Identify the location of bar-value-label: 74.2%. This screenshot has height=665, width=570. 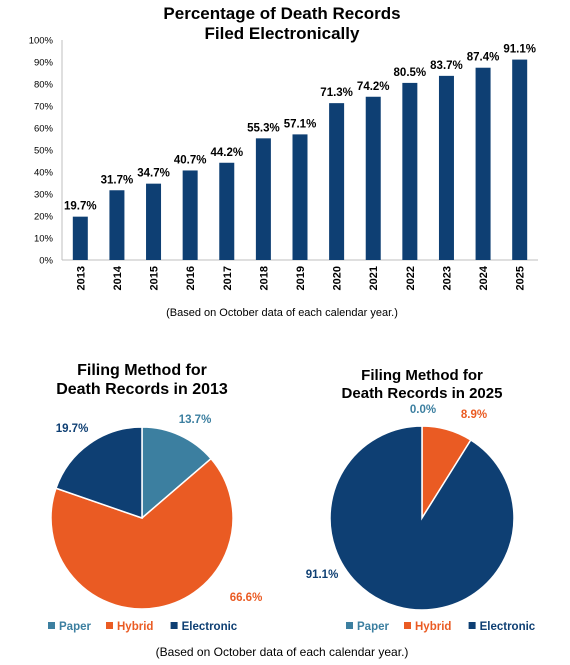
(373, 87).